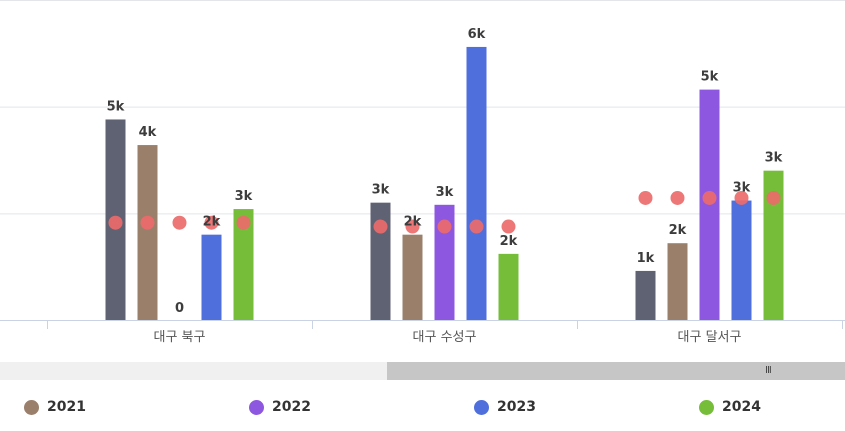  What do you see at coordinates (422, 410) in the screenshot?
I see `legend: 2021 2022 2023 2024` at bounding box center [422, 410].